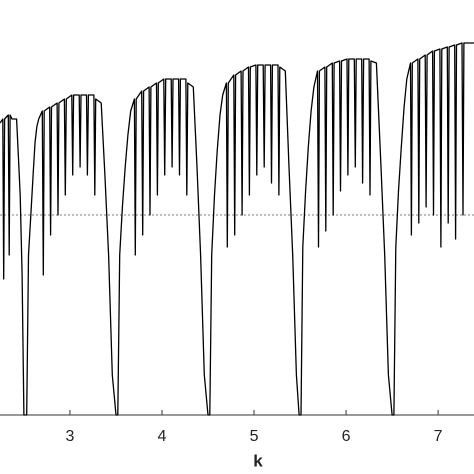  What do you see at coordinates (346, 436) in the screenshot?
I see `x-tick-label: 6` at bounding box center [346, 436].